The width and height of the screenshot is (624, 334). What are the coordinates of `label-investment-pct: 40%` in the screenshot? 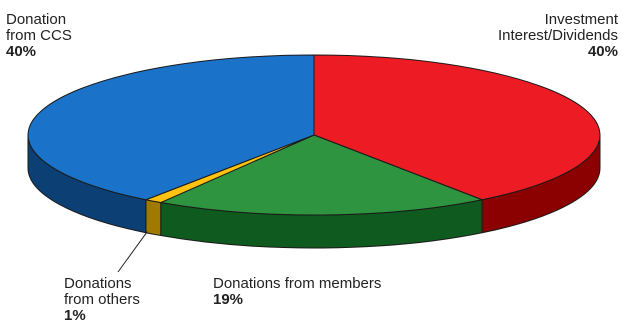 It's located at (602, 51).